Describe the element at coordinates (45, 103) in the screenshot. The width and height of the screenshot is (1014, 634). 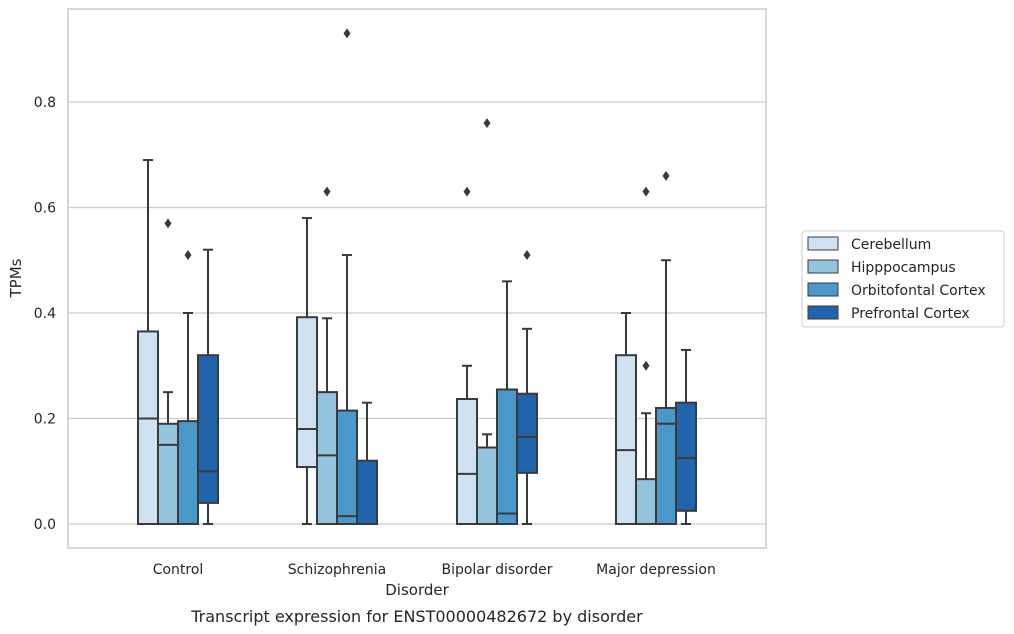
I see `y-tick-label: 0.8` at that location.